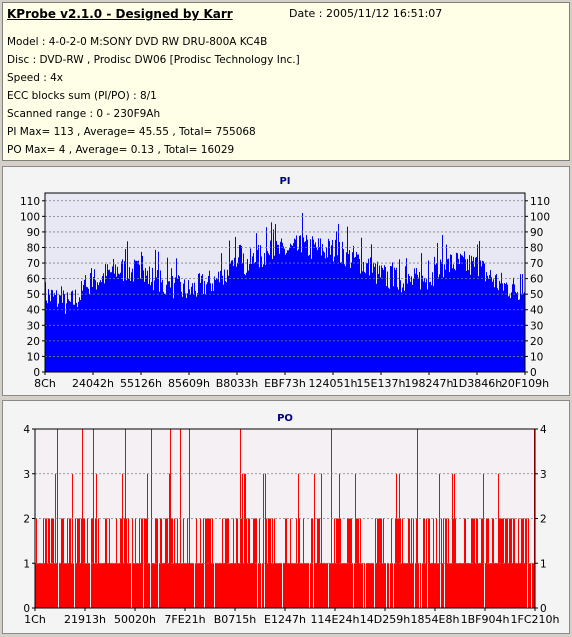 The image size is (572, 637). What do you see at coordinates (536, 342) in the screenshot?
I see `pi-ytick-label: 20` at bounding box center [536, 342].